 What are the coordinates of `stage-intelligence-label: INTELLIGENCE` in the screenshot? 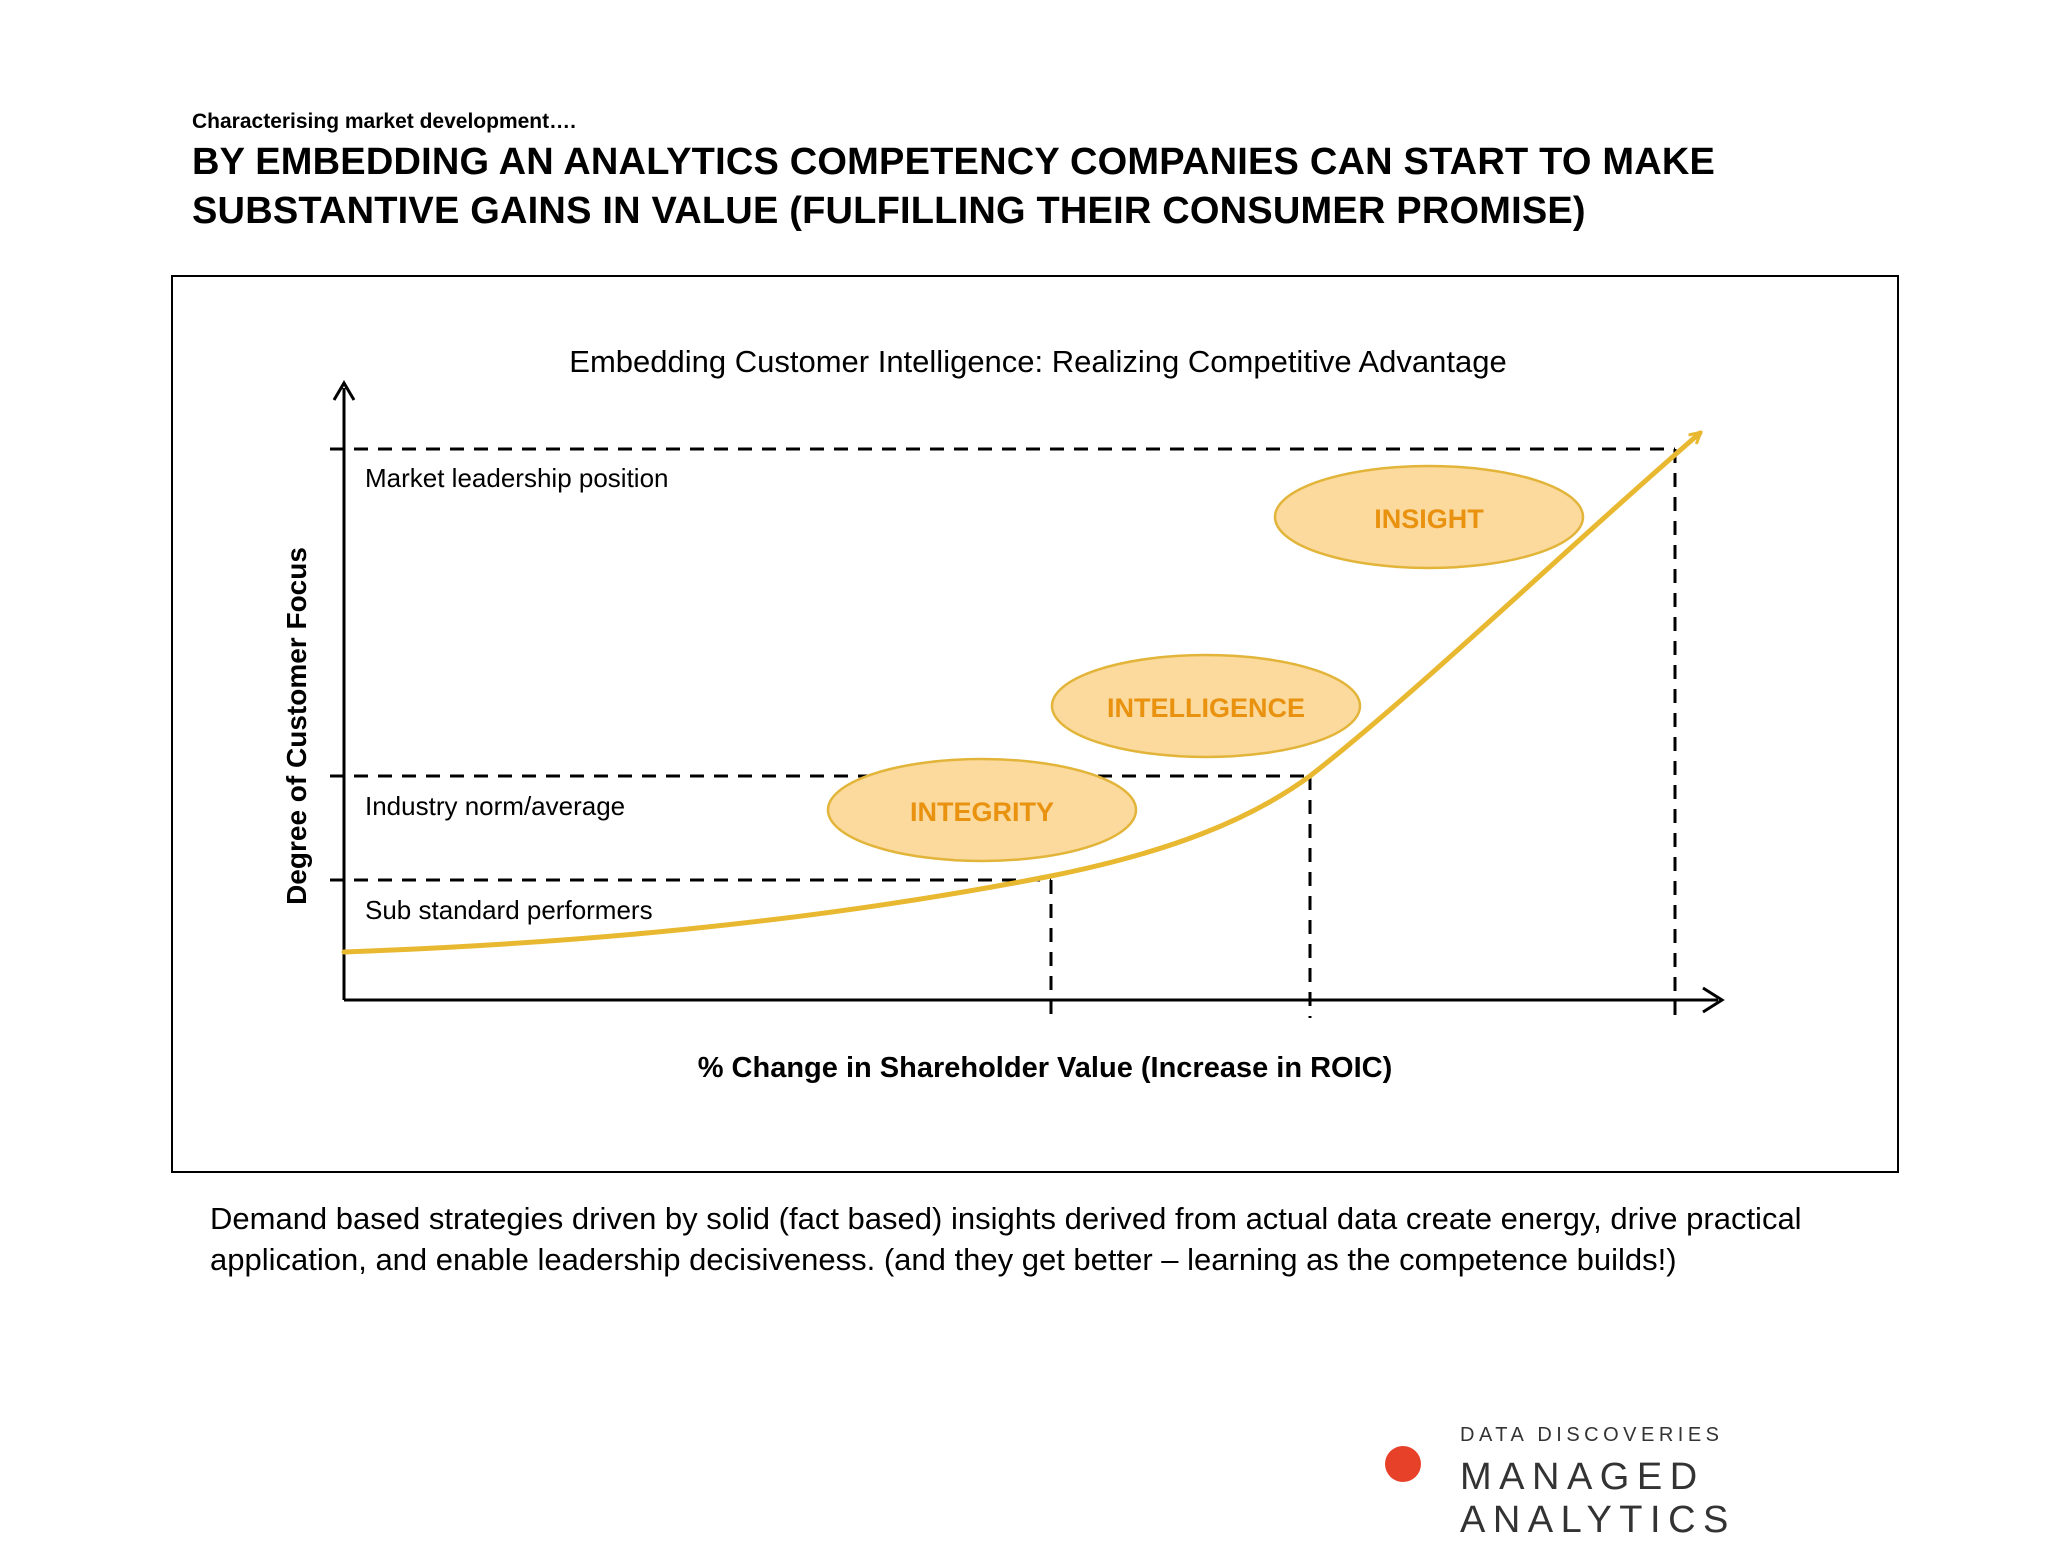 It's located at (1206, 708).